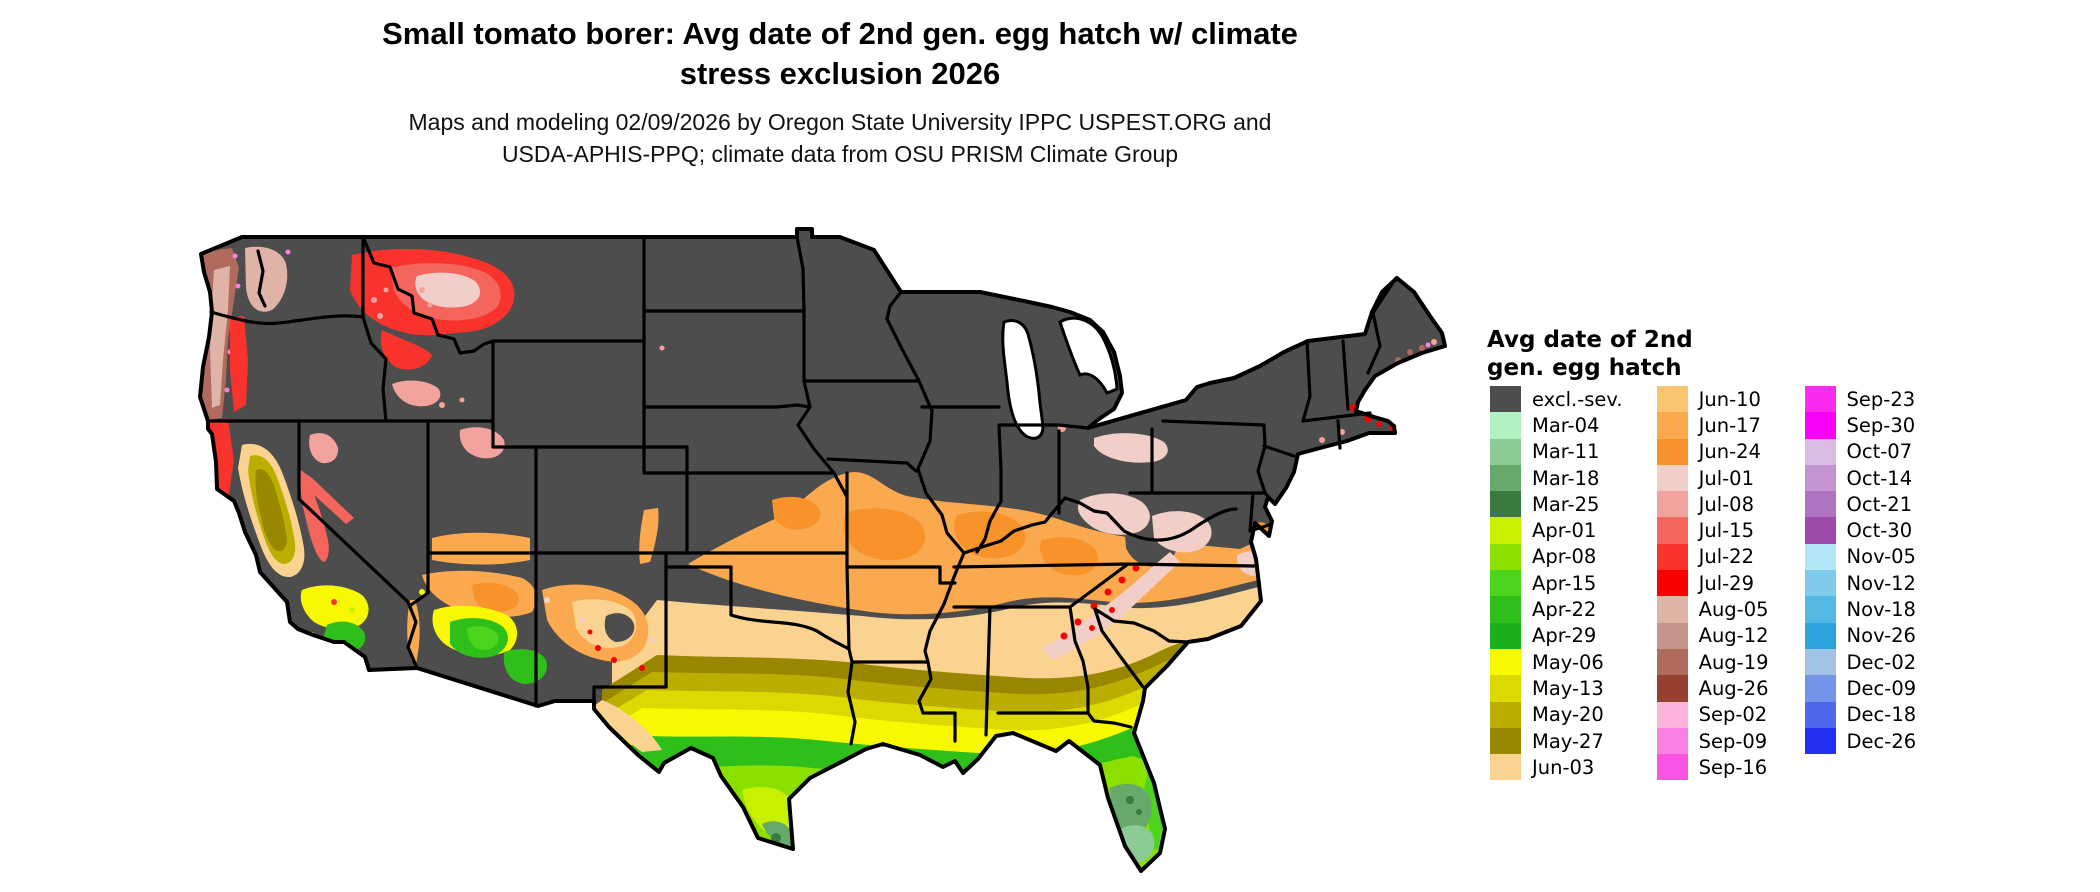  What do you see at coordinates (1733, 688) in the screenshot?
I see `legend-label: Aug-26` at bounding box center [1733, 688].